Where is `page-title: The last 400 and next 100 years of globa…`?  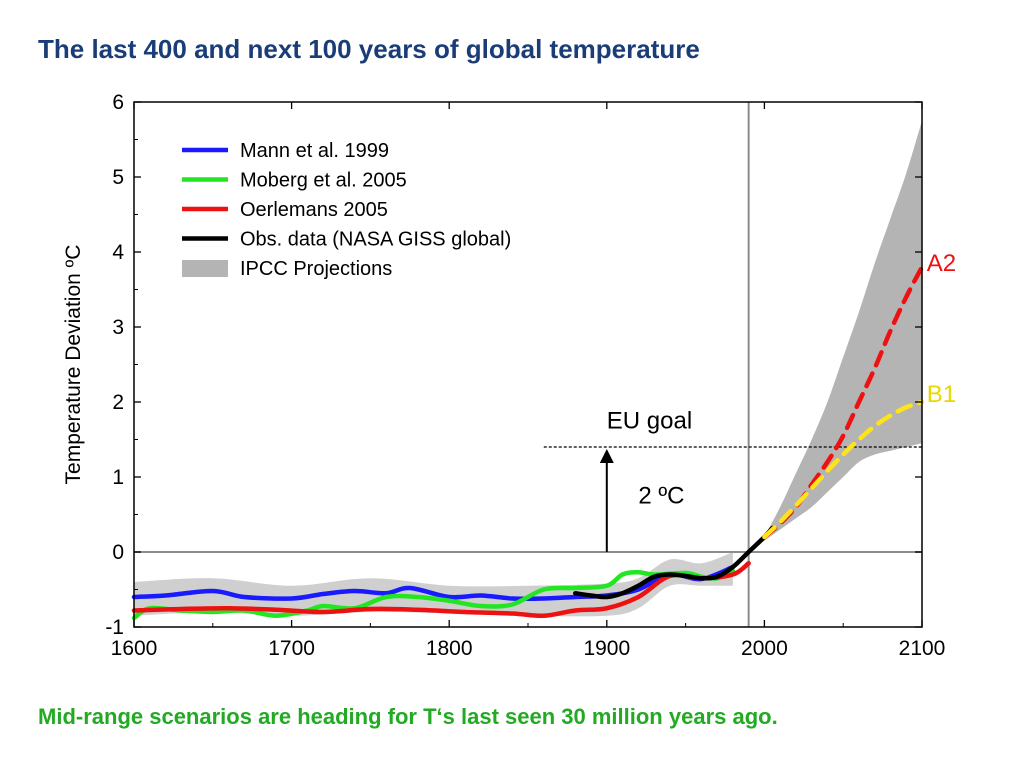
page-title: The last 400 and next 100 years of globa… is located at coordinates (369, 49).